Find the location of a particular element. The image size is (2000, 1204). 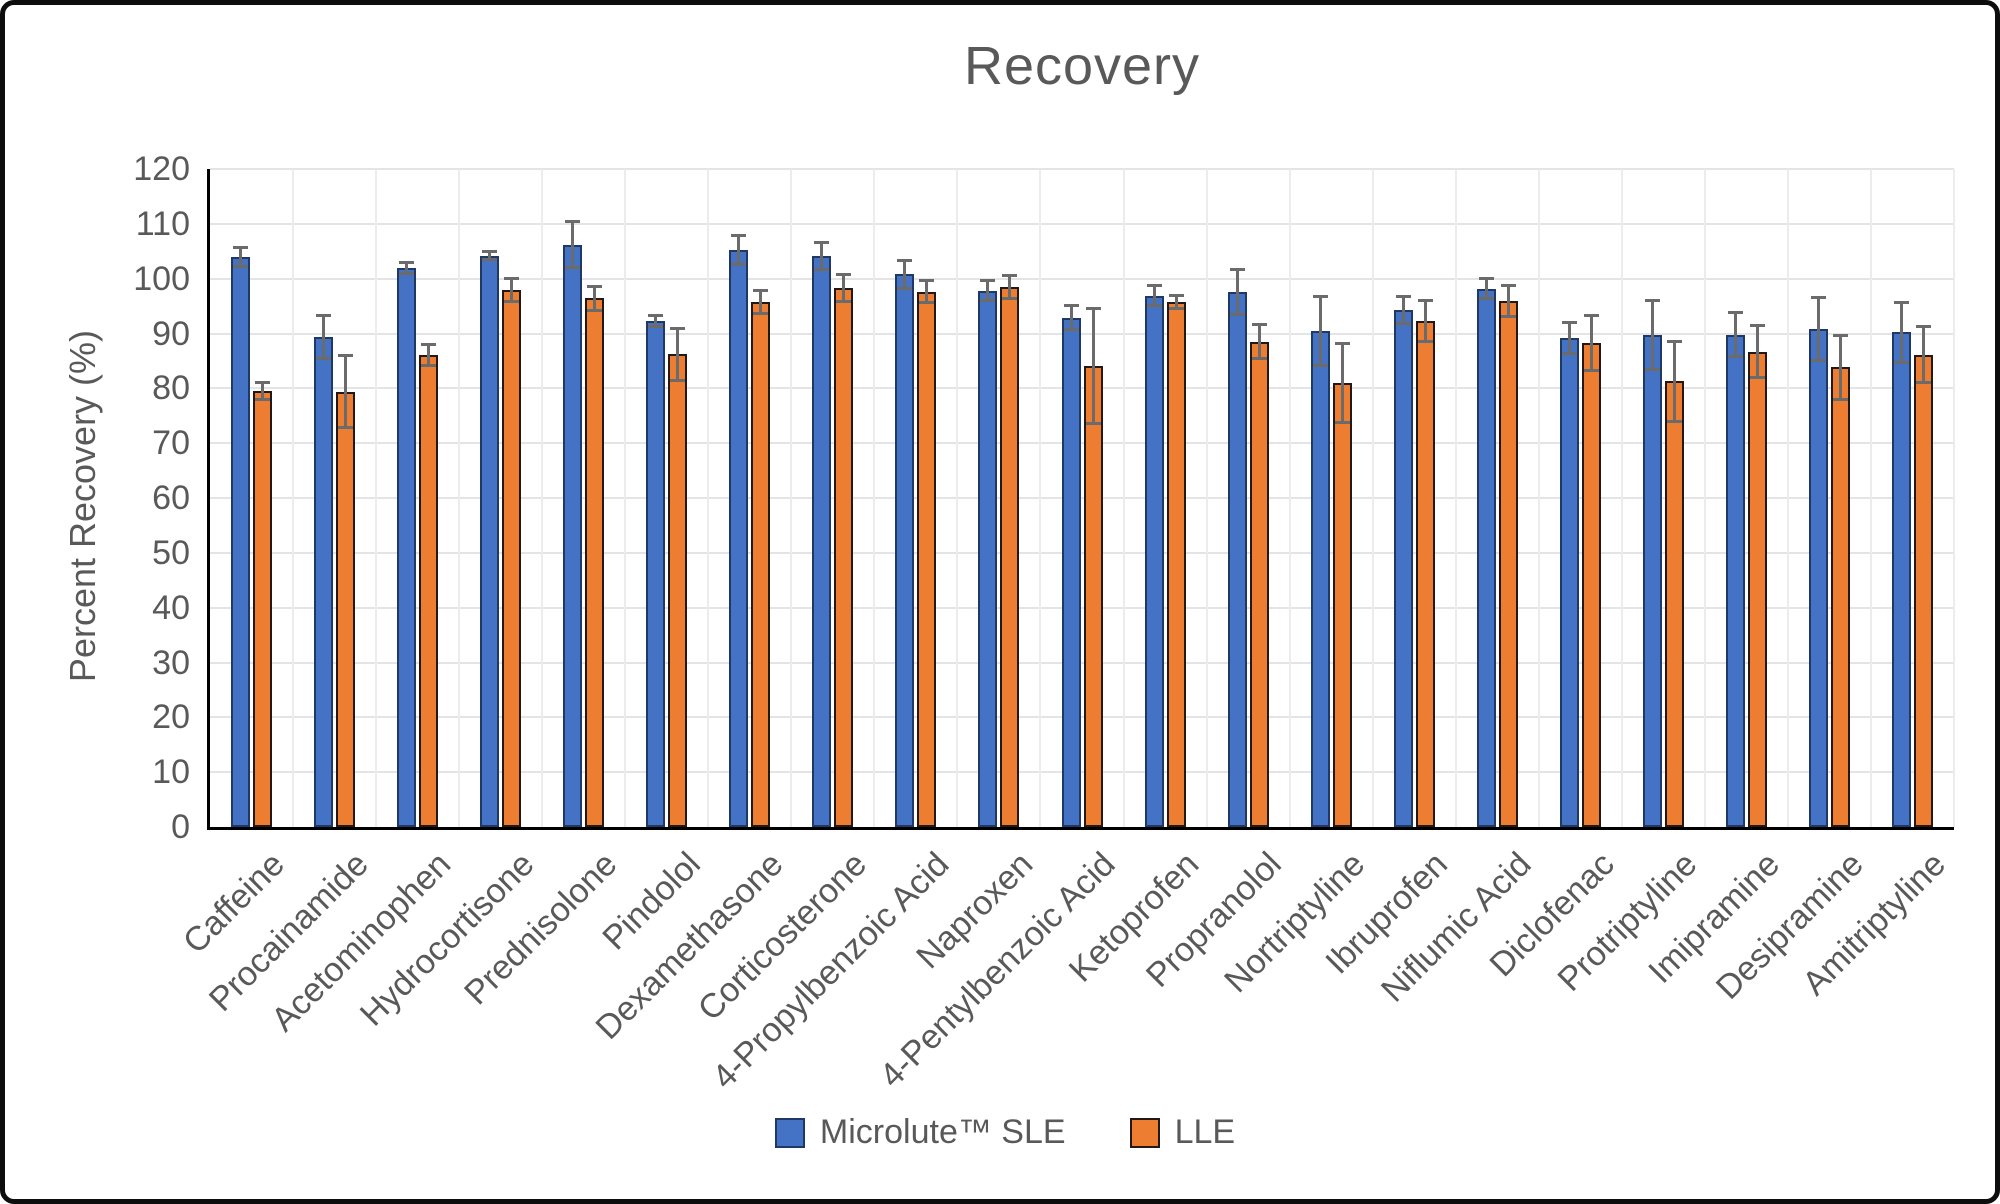

bar-sle-4-propylbenzoic-acid is located at coordinates (905, 550).